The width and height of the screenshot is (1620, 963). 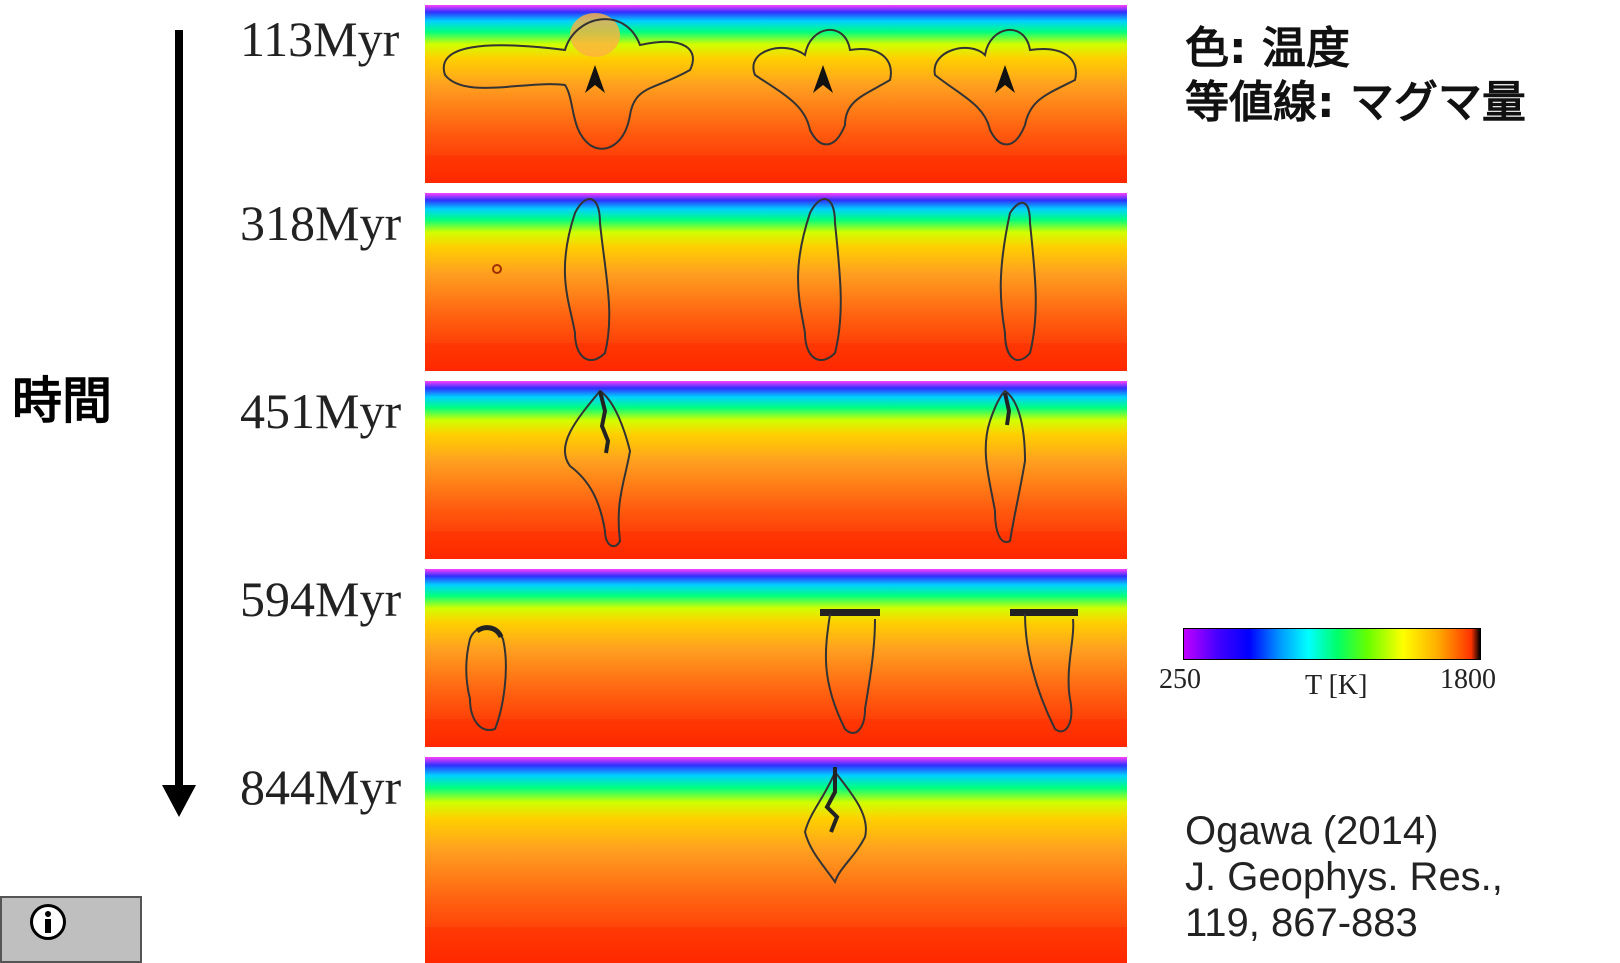 What do you see at coordinates (776, 860) in the screenshot?
I see `panel-844myr` at bounding box center [776, 860].